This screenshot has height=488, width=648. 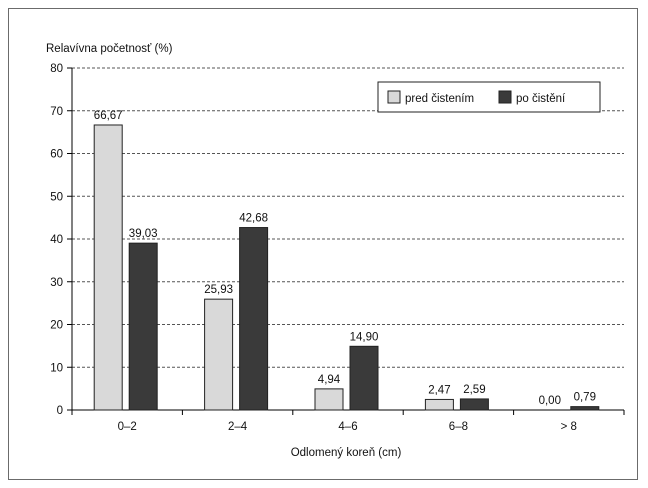 What do you see at coordinates (56, 197) in the screenshot?
I see `y-tick-label-50: 50` at bounding box center [56, 197].